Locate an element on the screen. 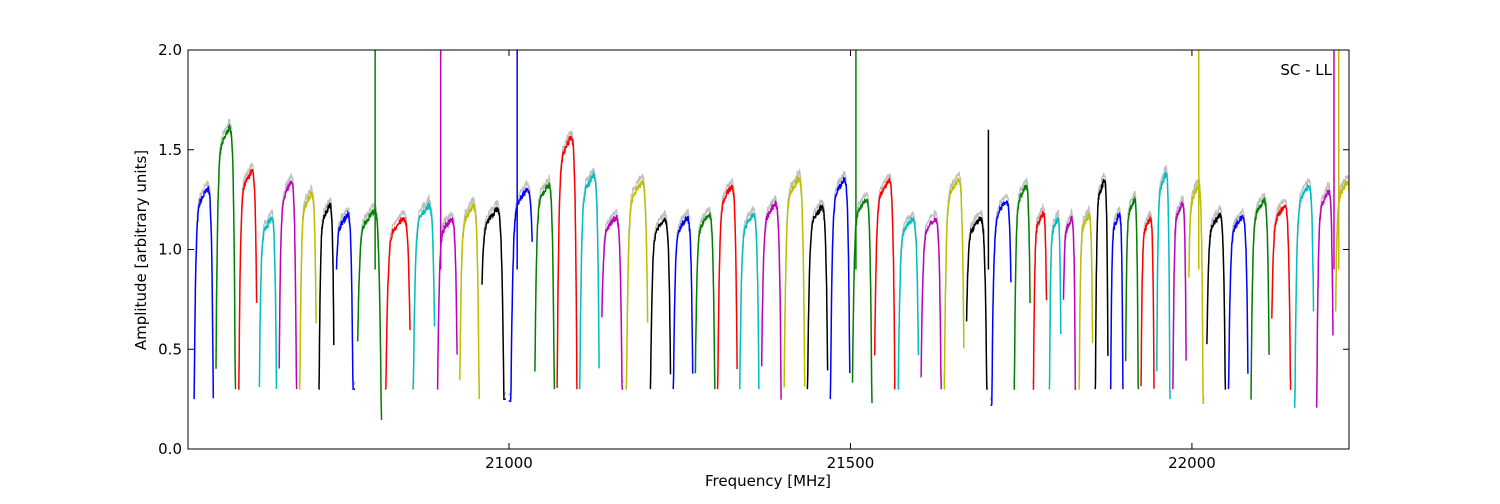 The width and height of the screenshot is (1500, 504). panel-annotation: SC - LL is located at coordinates (1306, 70).